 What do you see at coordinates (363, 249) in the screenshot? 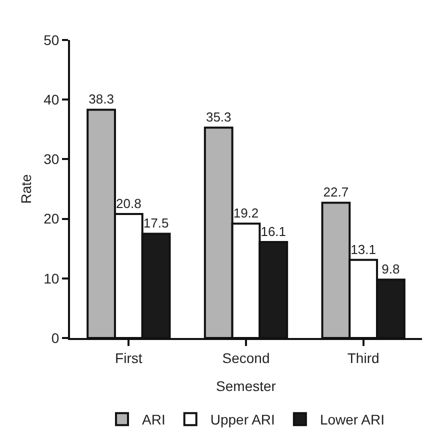
I see `data-label: 13.1` at bounding box center [363, 249].